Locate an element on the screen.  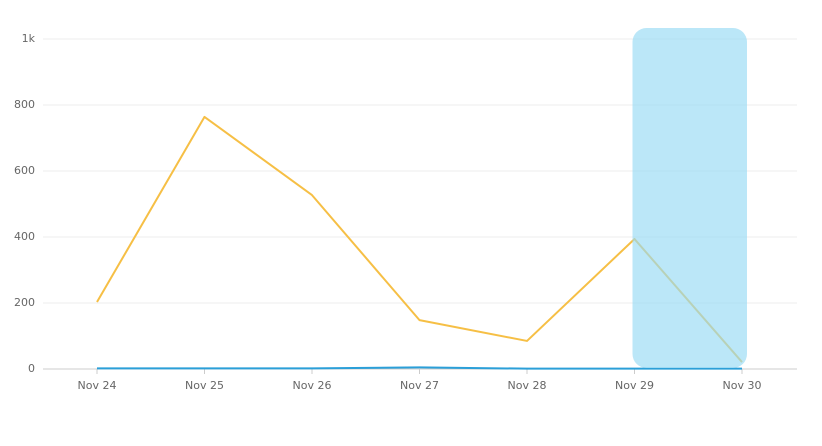
x-tick-label: Nov 26 is located at coordinates (312, 385).